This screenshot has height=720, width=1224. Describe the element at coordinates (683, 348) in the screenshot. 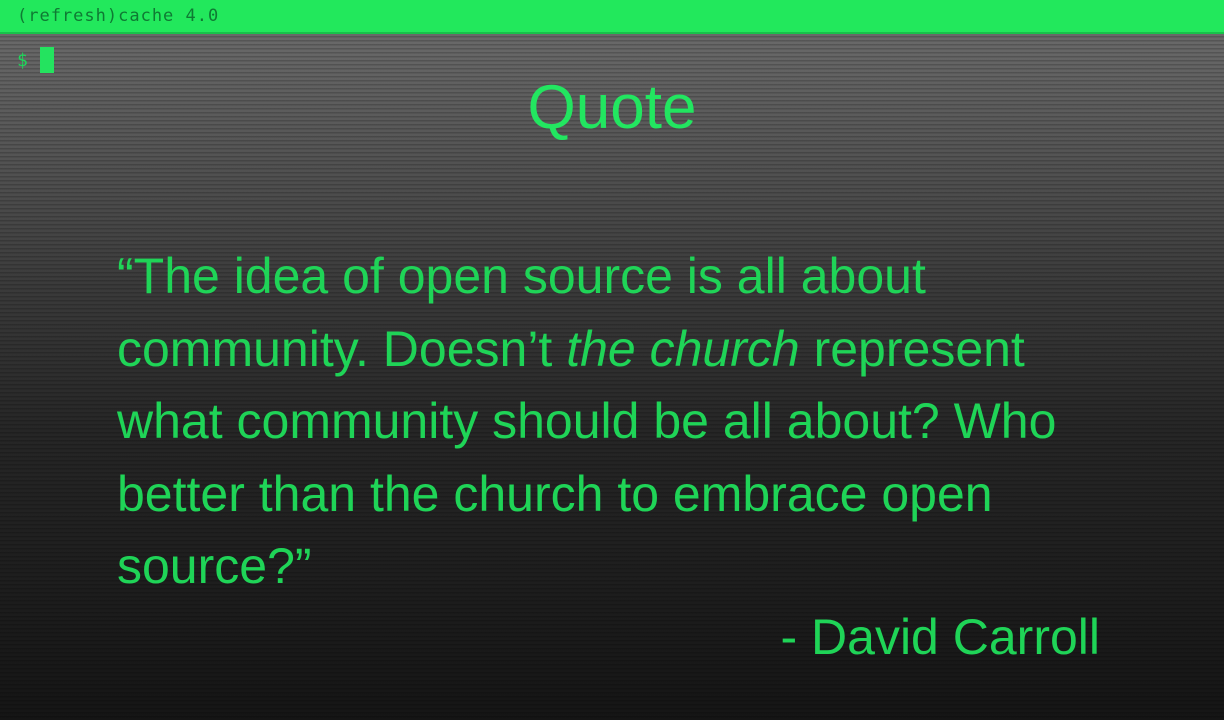

I see `quote-emphasis: the church` at that location.